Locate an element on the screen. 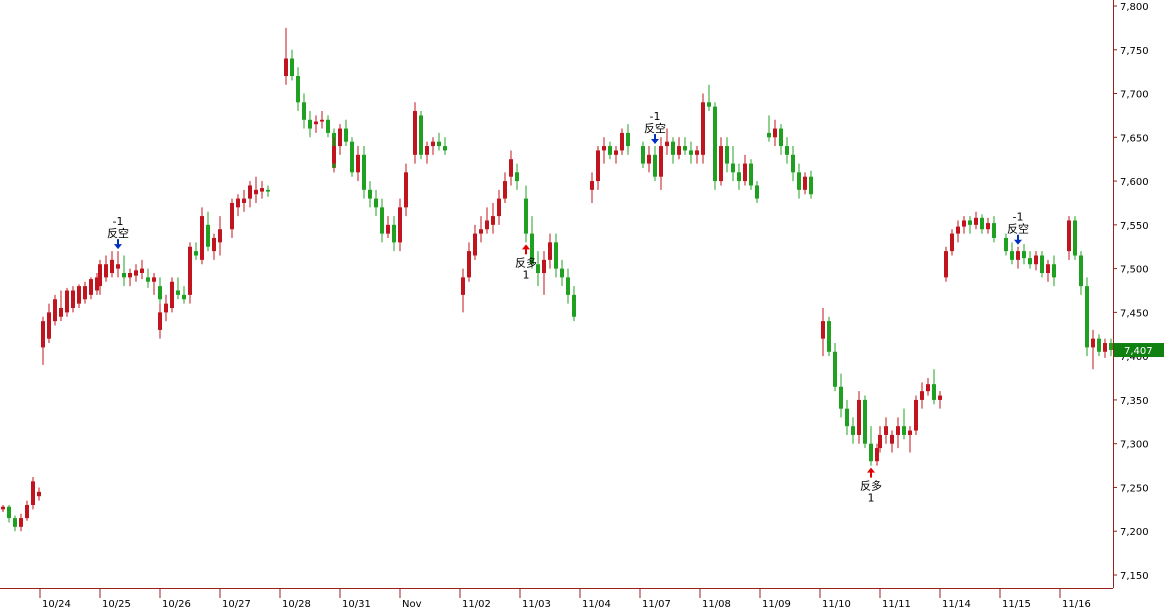 This screenshot has width=1164, height=613. last-price-label: 7,407 is located at coordinates (1138, 351).